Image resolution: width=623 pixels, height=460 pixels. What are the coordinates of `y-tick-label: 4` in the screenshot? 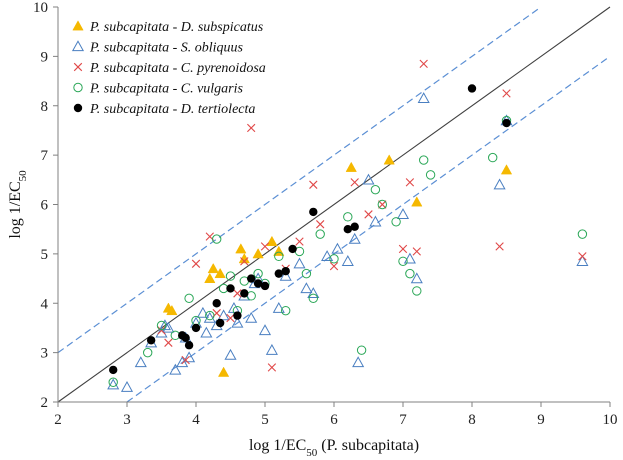 It's located at (45, 304).